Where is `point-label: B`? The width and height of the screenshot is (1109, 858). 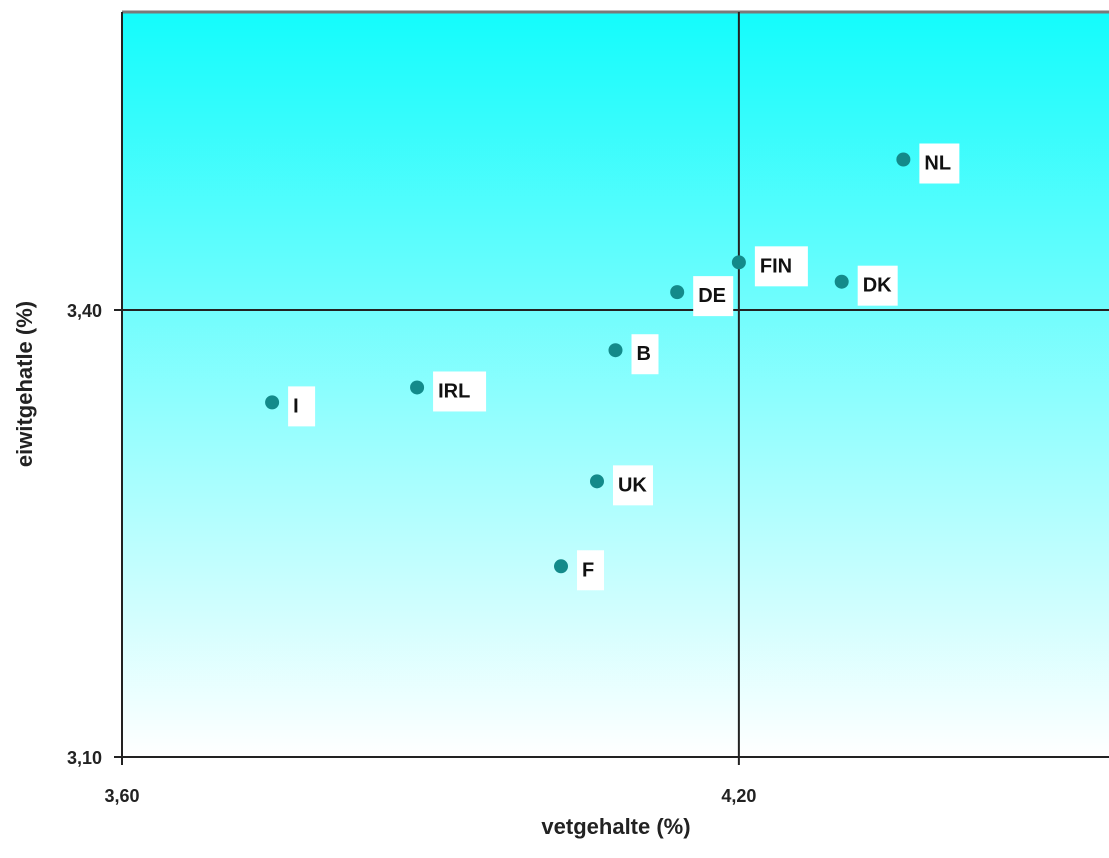 point-label: B is located at coordinates (644, 354).